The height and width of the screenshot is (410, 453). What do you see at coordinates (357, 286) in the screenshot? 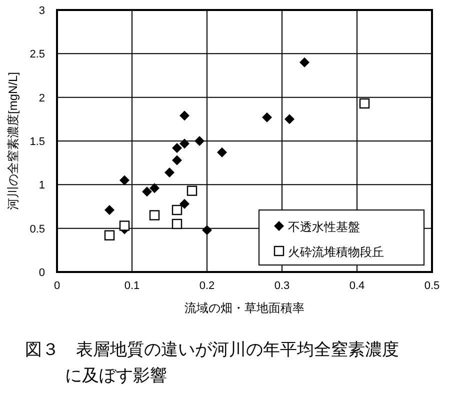
I see `x-tick-label: 0.4` at bounding box center [357, 286].